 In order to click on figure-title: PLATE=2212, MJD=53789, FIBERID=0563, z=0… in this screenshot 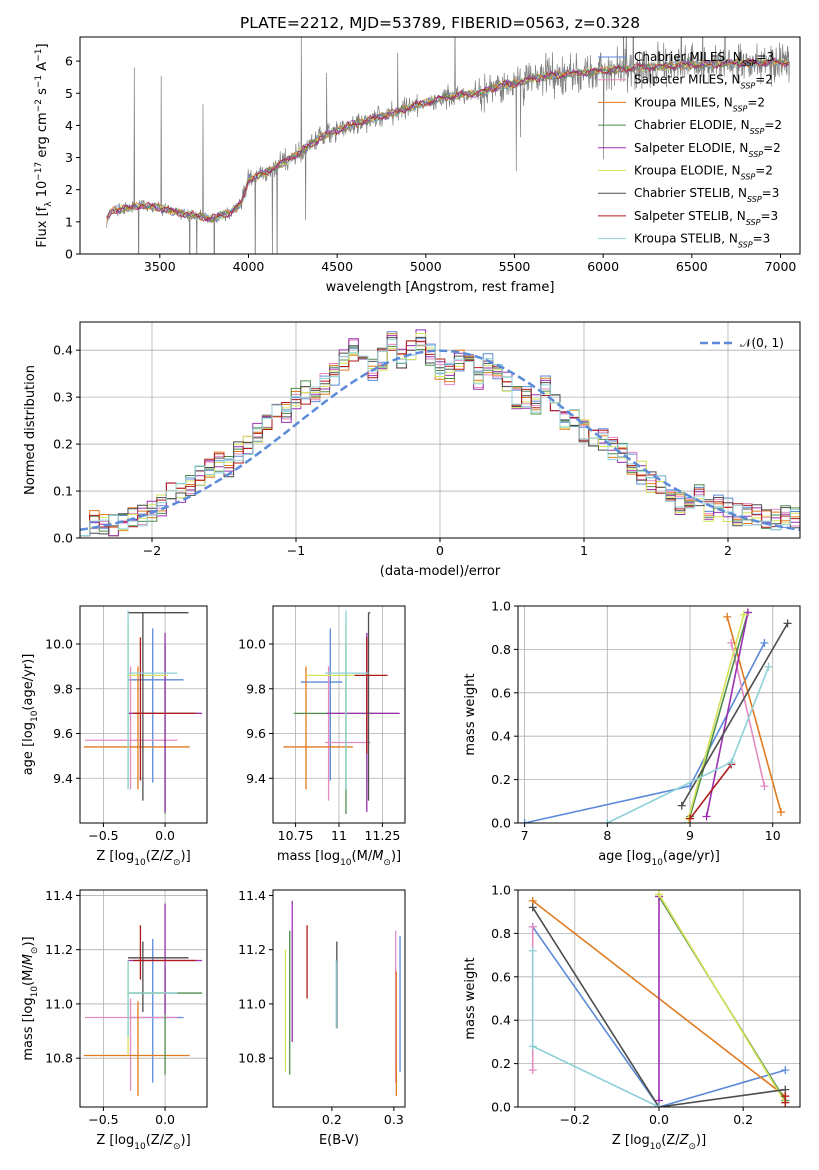, I will do `click(440, 23)`.